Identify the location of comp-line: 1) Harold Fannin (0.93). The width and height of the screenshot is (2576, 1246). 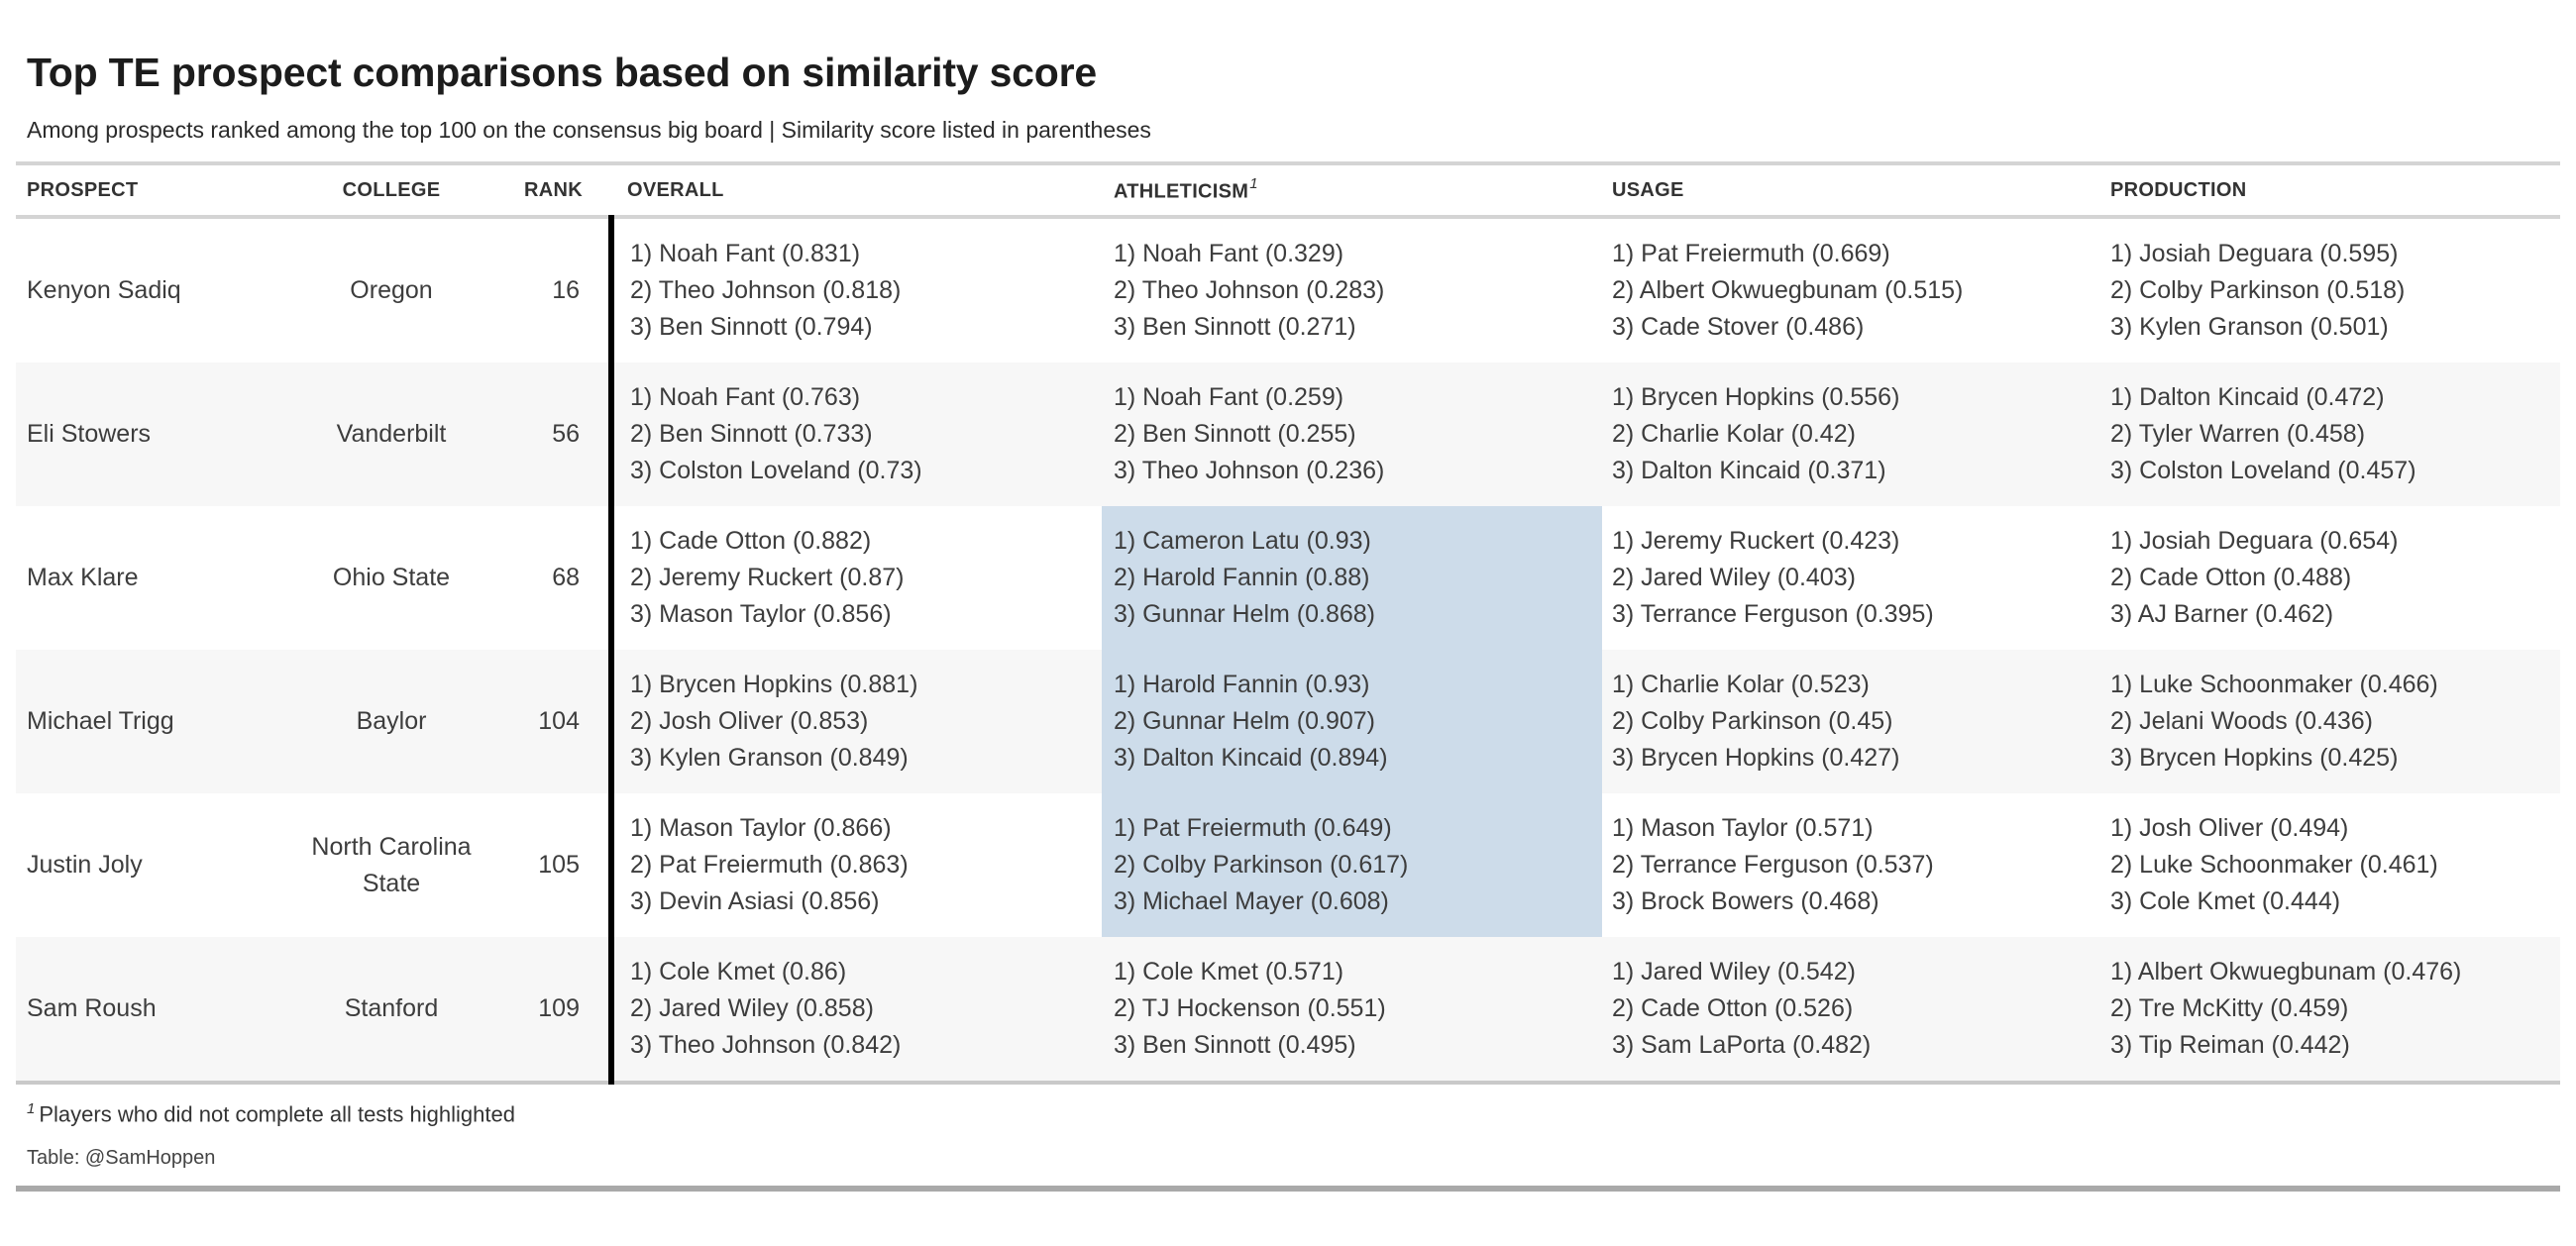
(1242, 684).